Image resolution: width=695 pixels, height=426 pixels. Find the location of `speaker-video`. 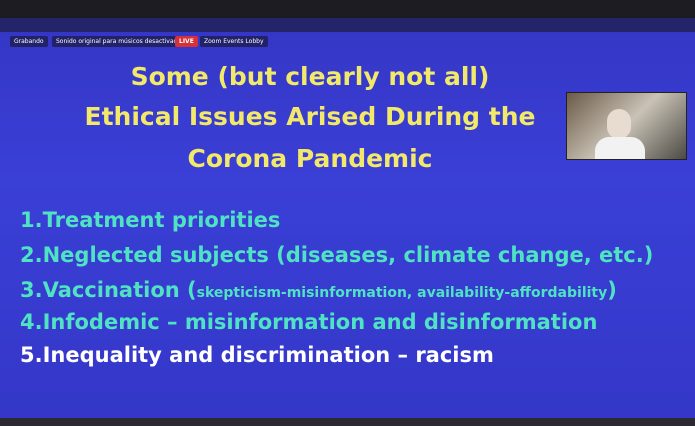

speaker-video is located at coordinates (626, 126).